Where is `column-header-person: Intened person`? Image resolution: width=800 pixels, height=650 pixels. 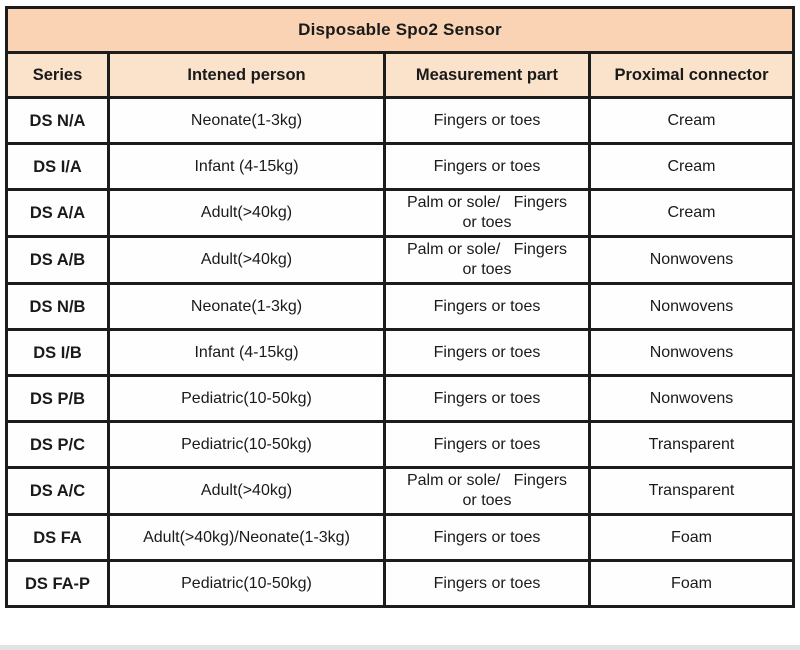 column-header-person: Intened person is located at coordinates (246, 75).